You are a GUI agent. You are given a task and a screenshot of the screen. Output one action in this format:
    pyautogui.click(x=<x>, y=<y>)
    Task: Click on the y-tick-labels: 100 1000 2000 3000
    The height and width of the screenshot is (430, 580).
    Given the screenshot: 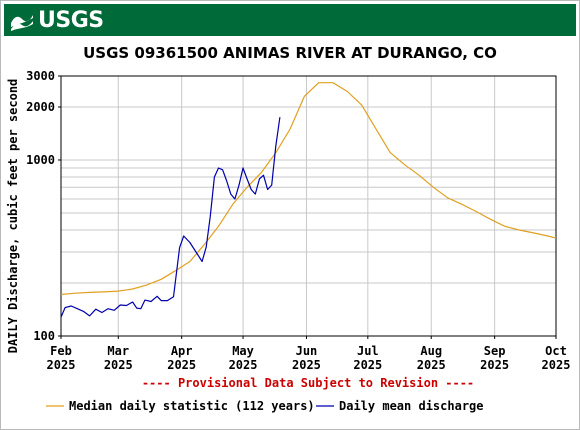 What is the action you would take?
    pyautogui.click(x=43, y=206)
    